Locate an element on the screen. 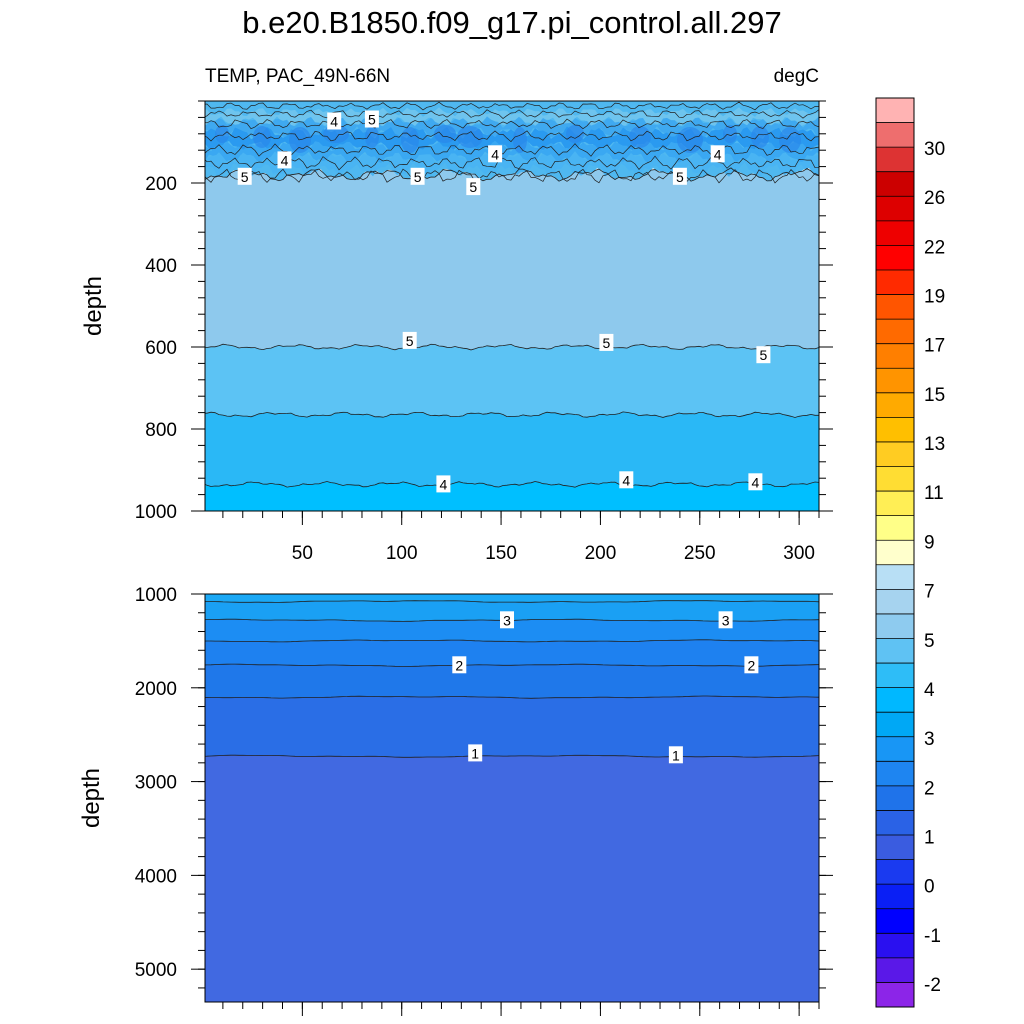 This screenshot has height=1024, width=1024. lower-contour-label-5: 1 is located at coordinates (675, 755).